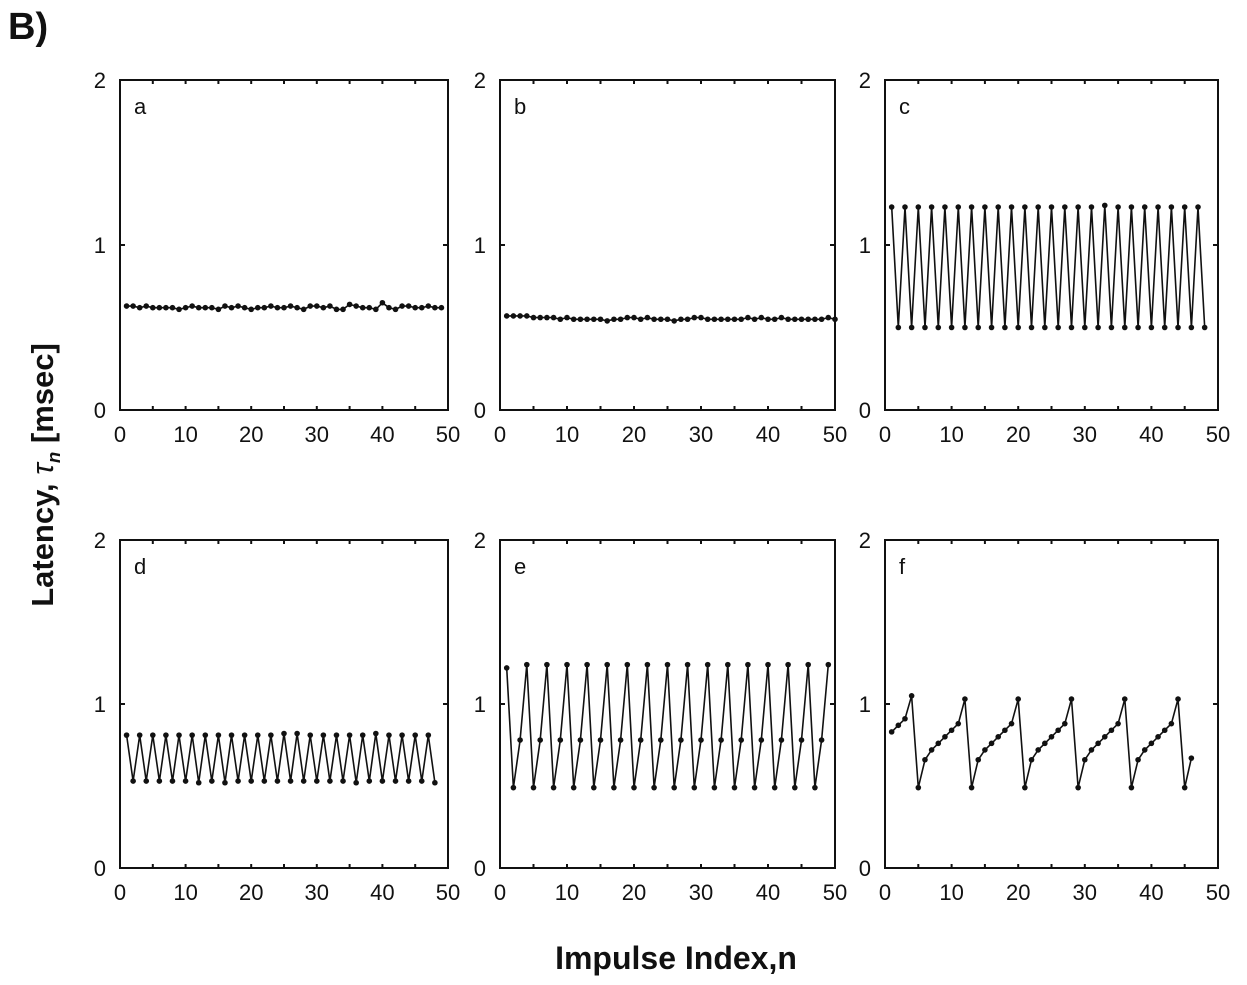 Image resolution: width=1247 pixels, height=985 pixels. I want to click on x-tick-label: 10, so click(951, 892).